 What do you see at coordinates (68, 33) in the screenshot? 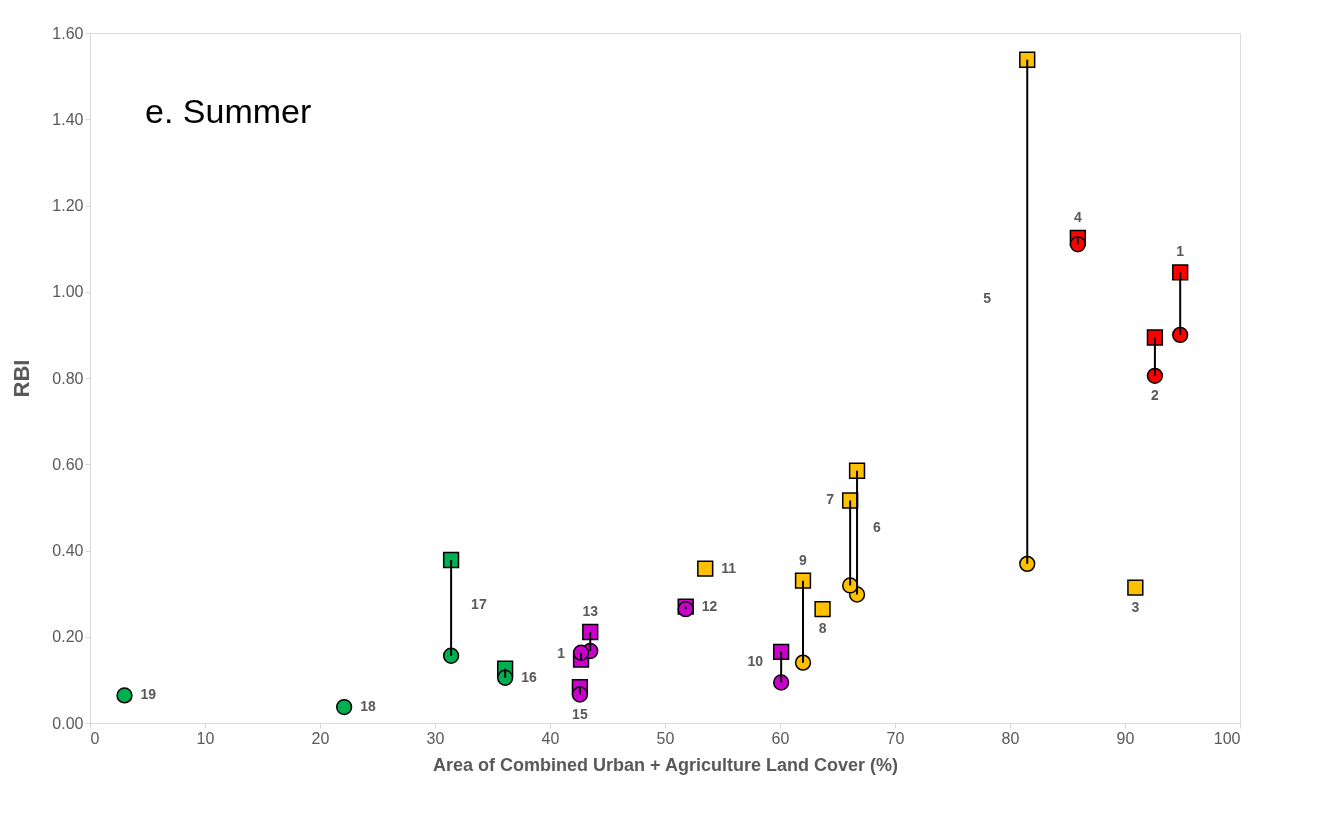
I see `y-tick-label: 1.60` at bounding box center [68, 33].